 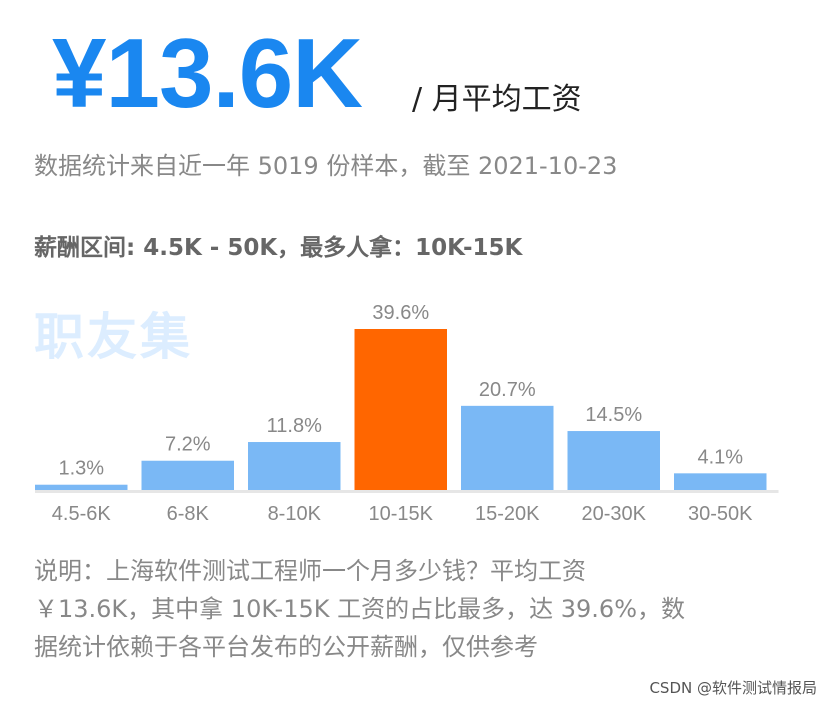 What do you see at coordinates (613, 460) in the screenshot?
I see `bar-20-30K` at bounding box center [613, 460].